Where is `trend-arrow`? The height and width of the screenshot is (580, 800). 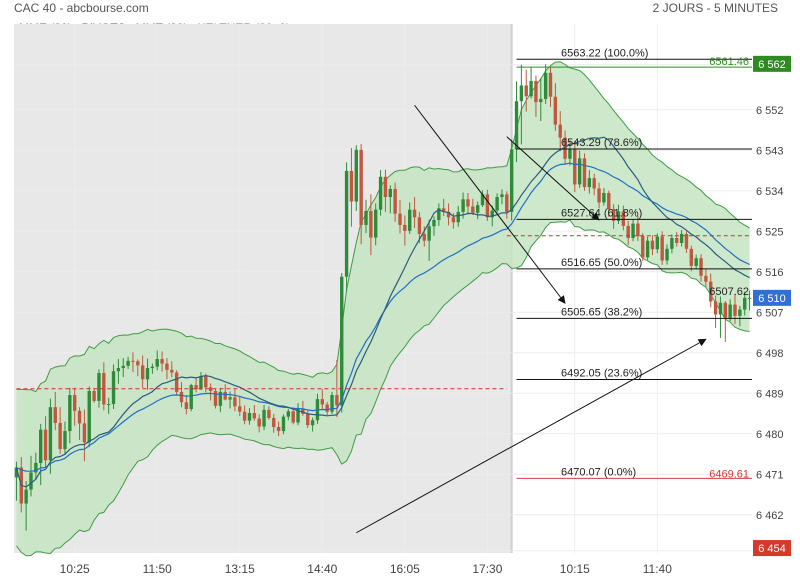
trend-arrow is located at coordinates (553, 178).